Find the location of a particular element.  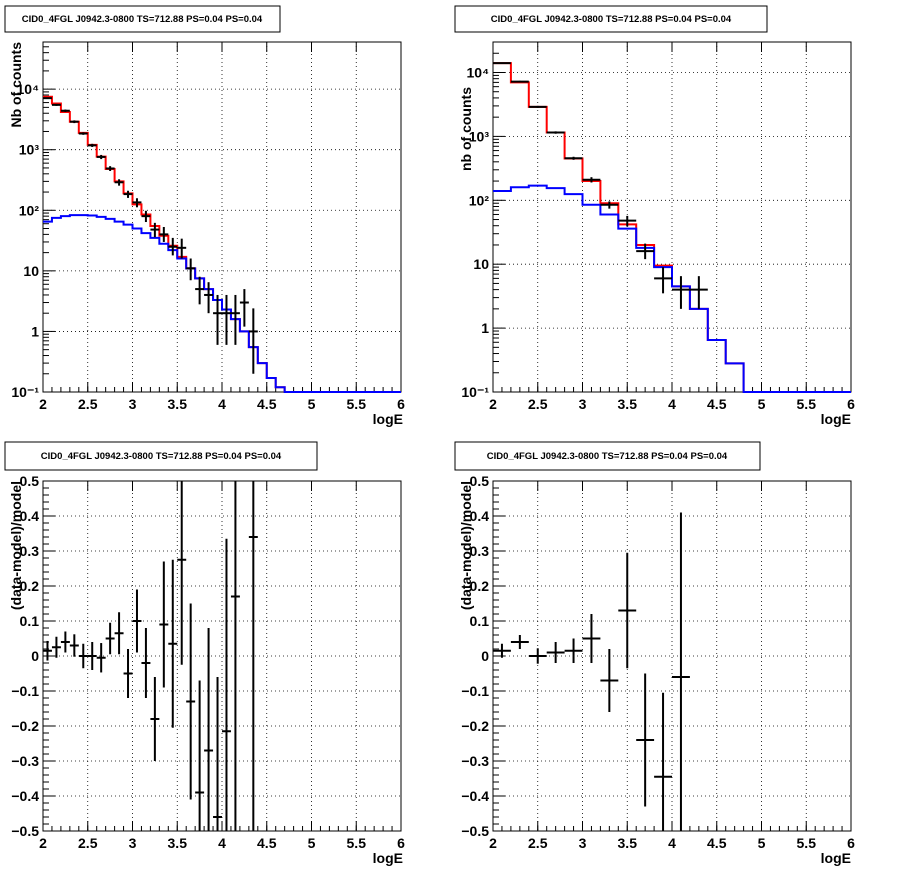

x-tick-label: 5.5 is located at coordinates (807, 404).